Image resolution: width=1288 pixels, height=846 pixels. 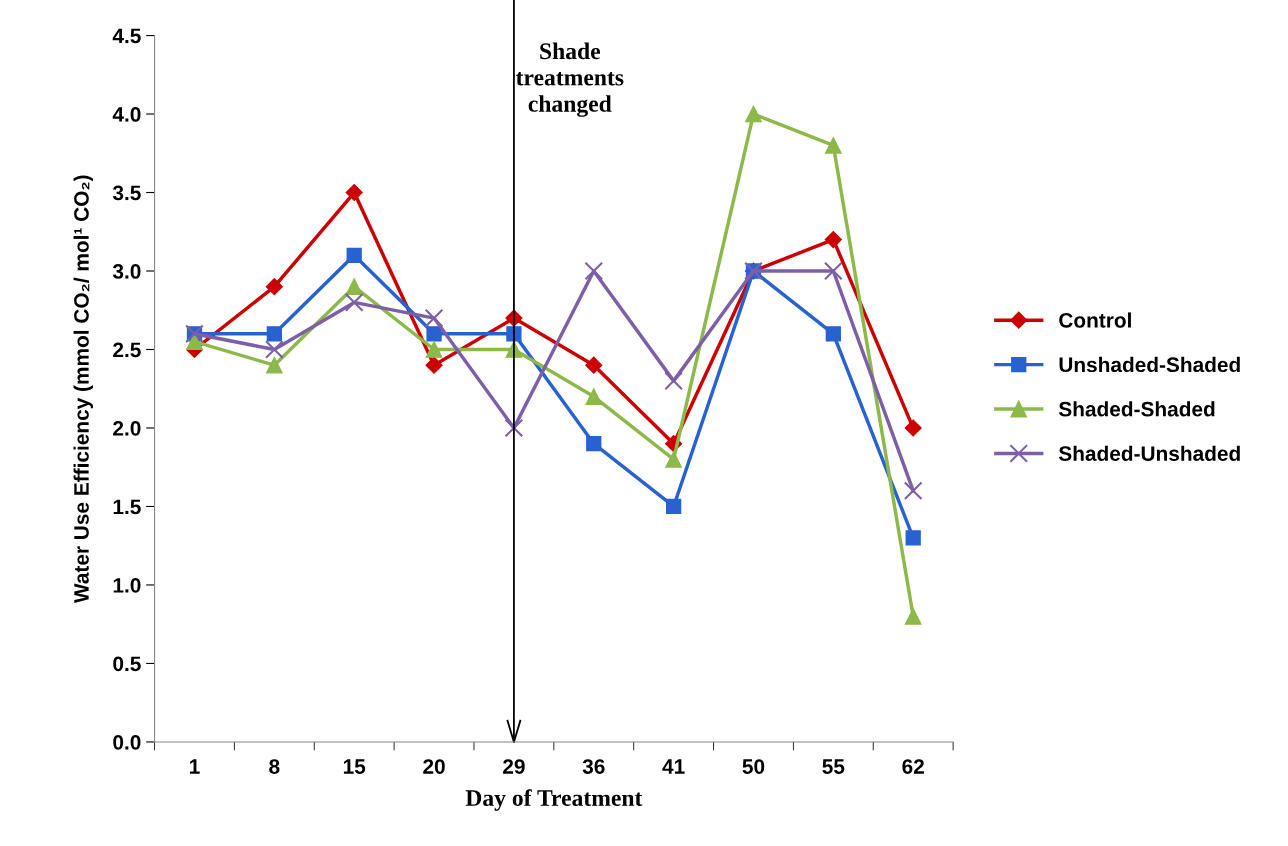 I want to click on x-tick-label: 62, so click(x=913, y=766).